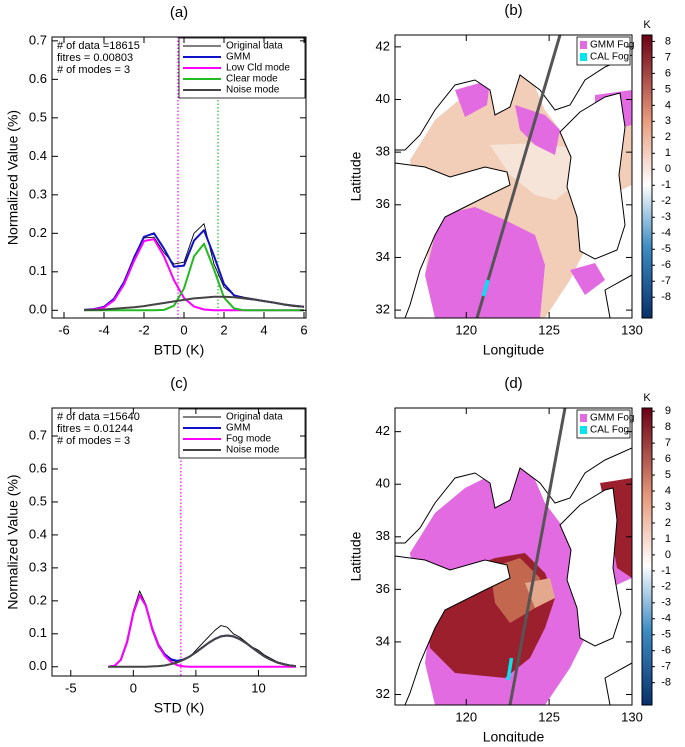 This screenshot has height=747, width=685. Describe the element at coordinates (303, 329) in the screenshot. I see `x-tick-label: 6` at that location.